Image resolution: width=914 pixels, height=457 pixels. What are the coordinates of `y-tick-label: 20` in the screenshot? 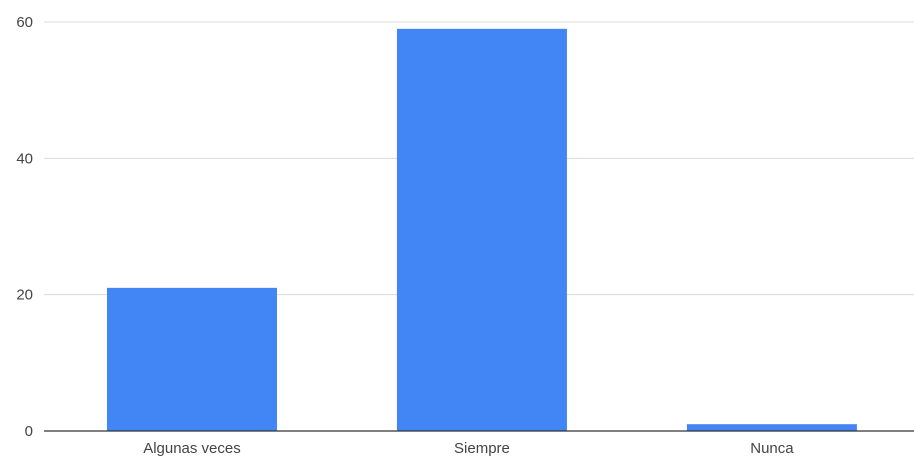 It's located at (24, 295).